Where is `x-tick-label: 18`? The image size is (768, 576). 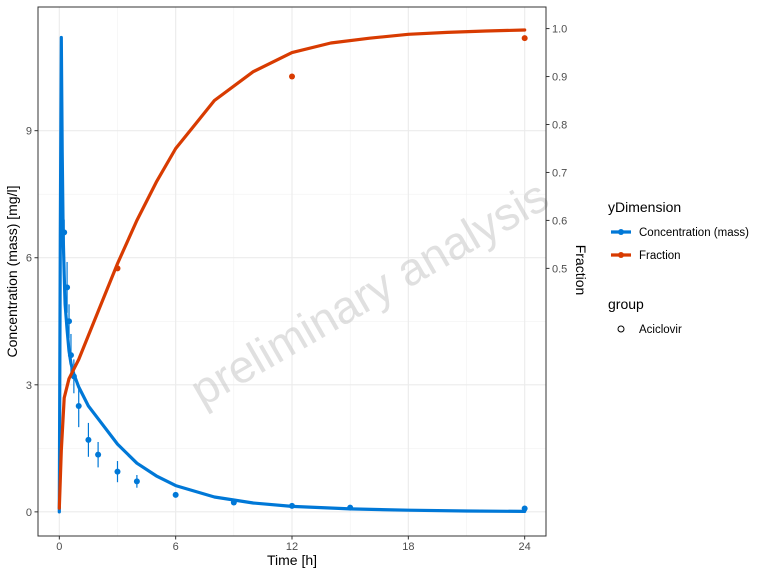 x-tick-label: 18 is located at coordinates (408, 547).